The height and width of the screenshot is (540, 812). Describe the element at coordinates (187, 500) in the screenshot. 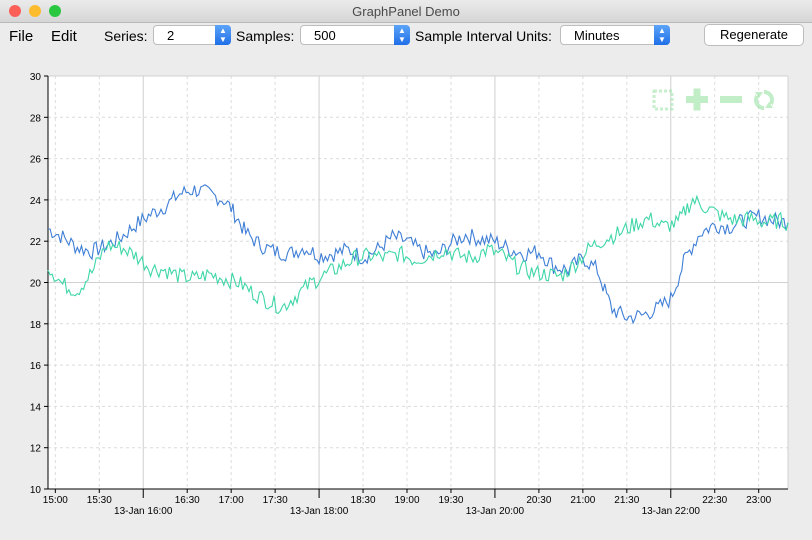

I see `x-tick-label: 16:30` at that location.